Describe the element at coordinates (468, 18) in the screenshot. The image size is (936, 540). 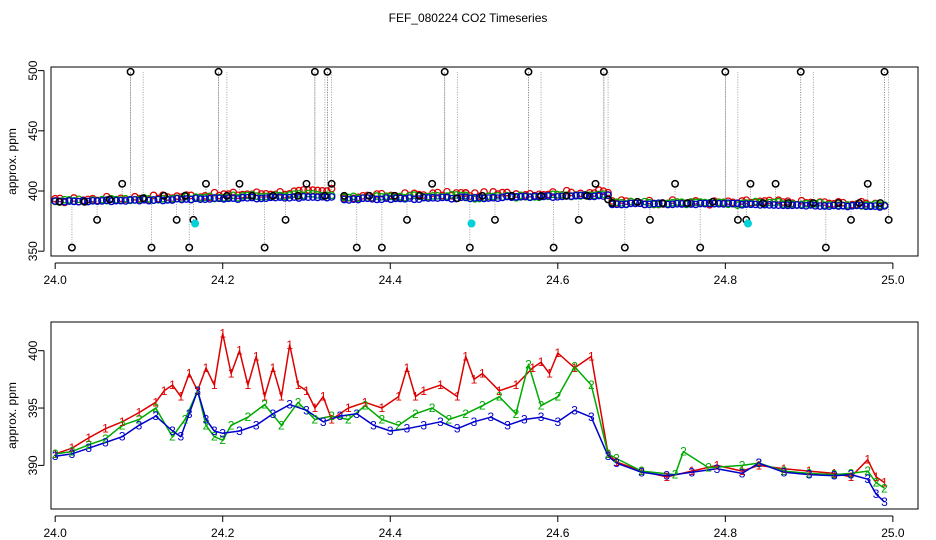
I see `figure-title: FEF_080224 CO2 Timeseries` at that location.